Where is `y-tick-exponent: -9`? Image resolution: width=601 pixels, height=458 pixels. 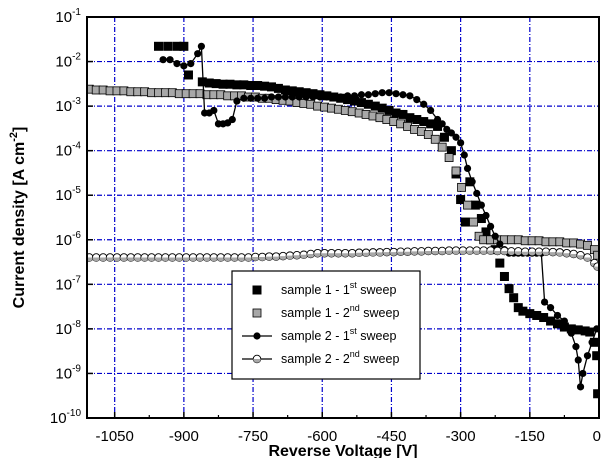
y-tick-exponent: -9 is located at coordinates (76, 368).